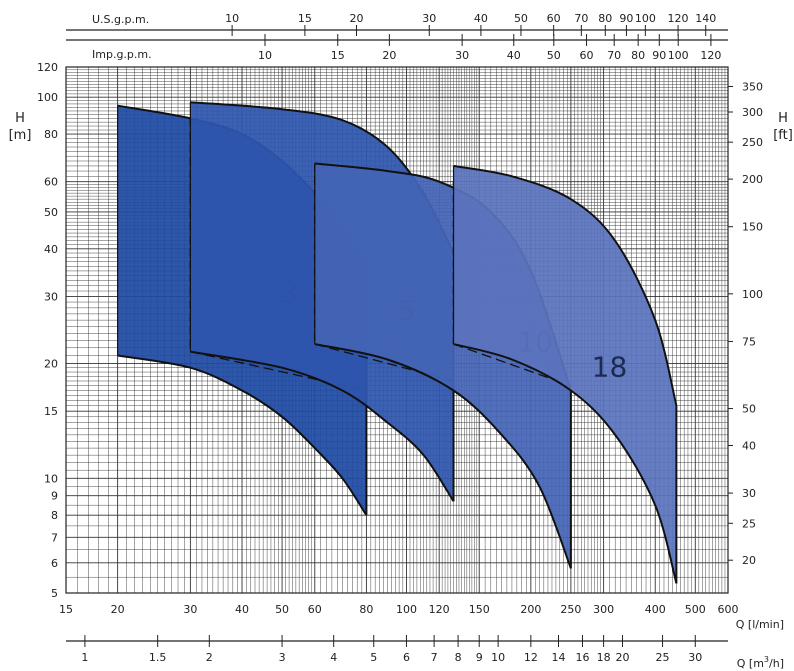 This screenshot has height=671, width=794. I want to click on x-tick-label: 600, so click(728, 609).